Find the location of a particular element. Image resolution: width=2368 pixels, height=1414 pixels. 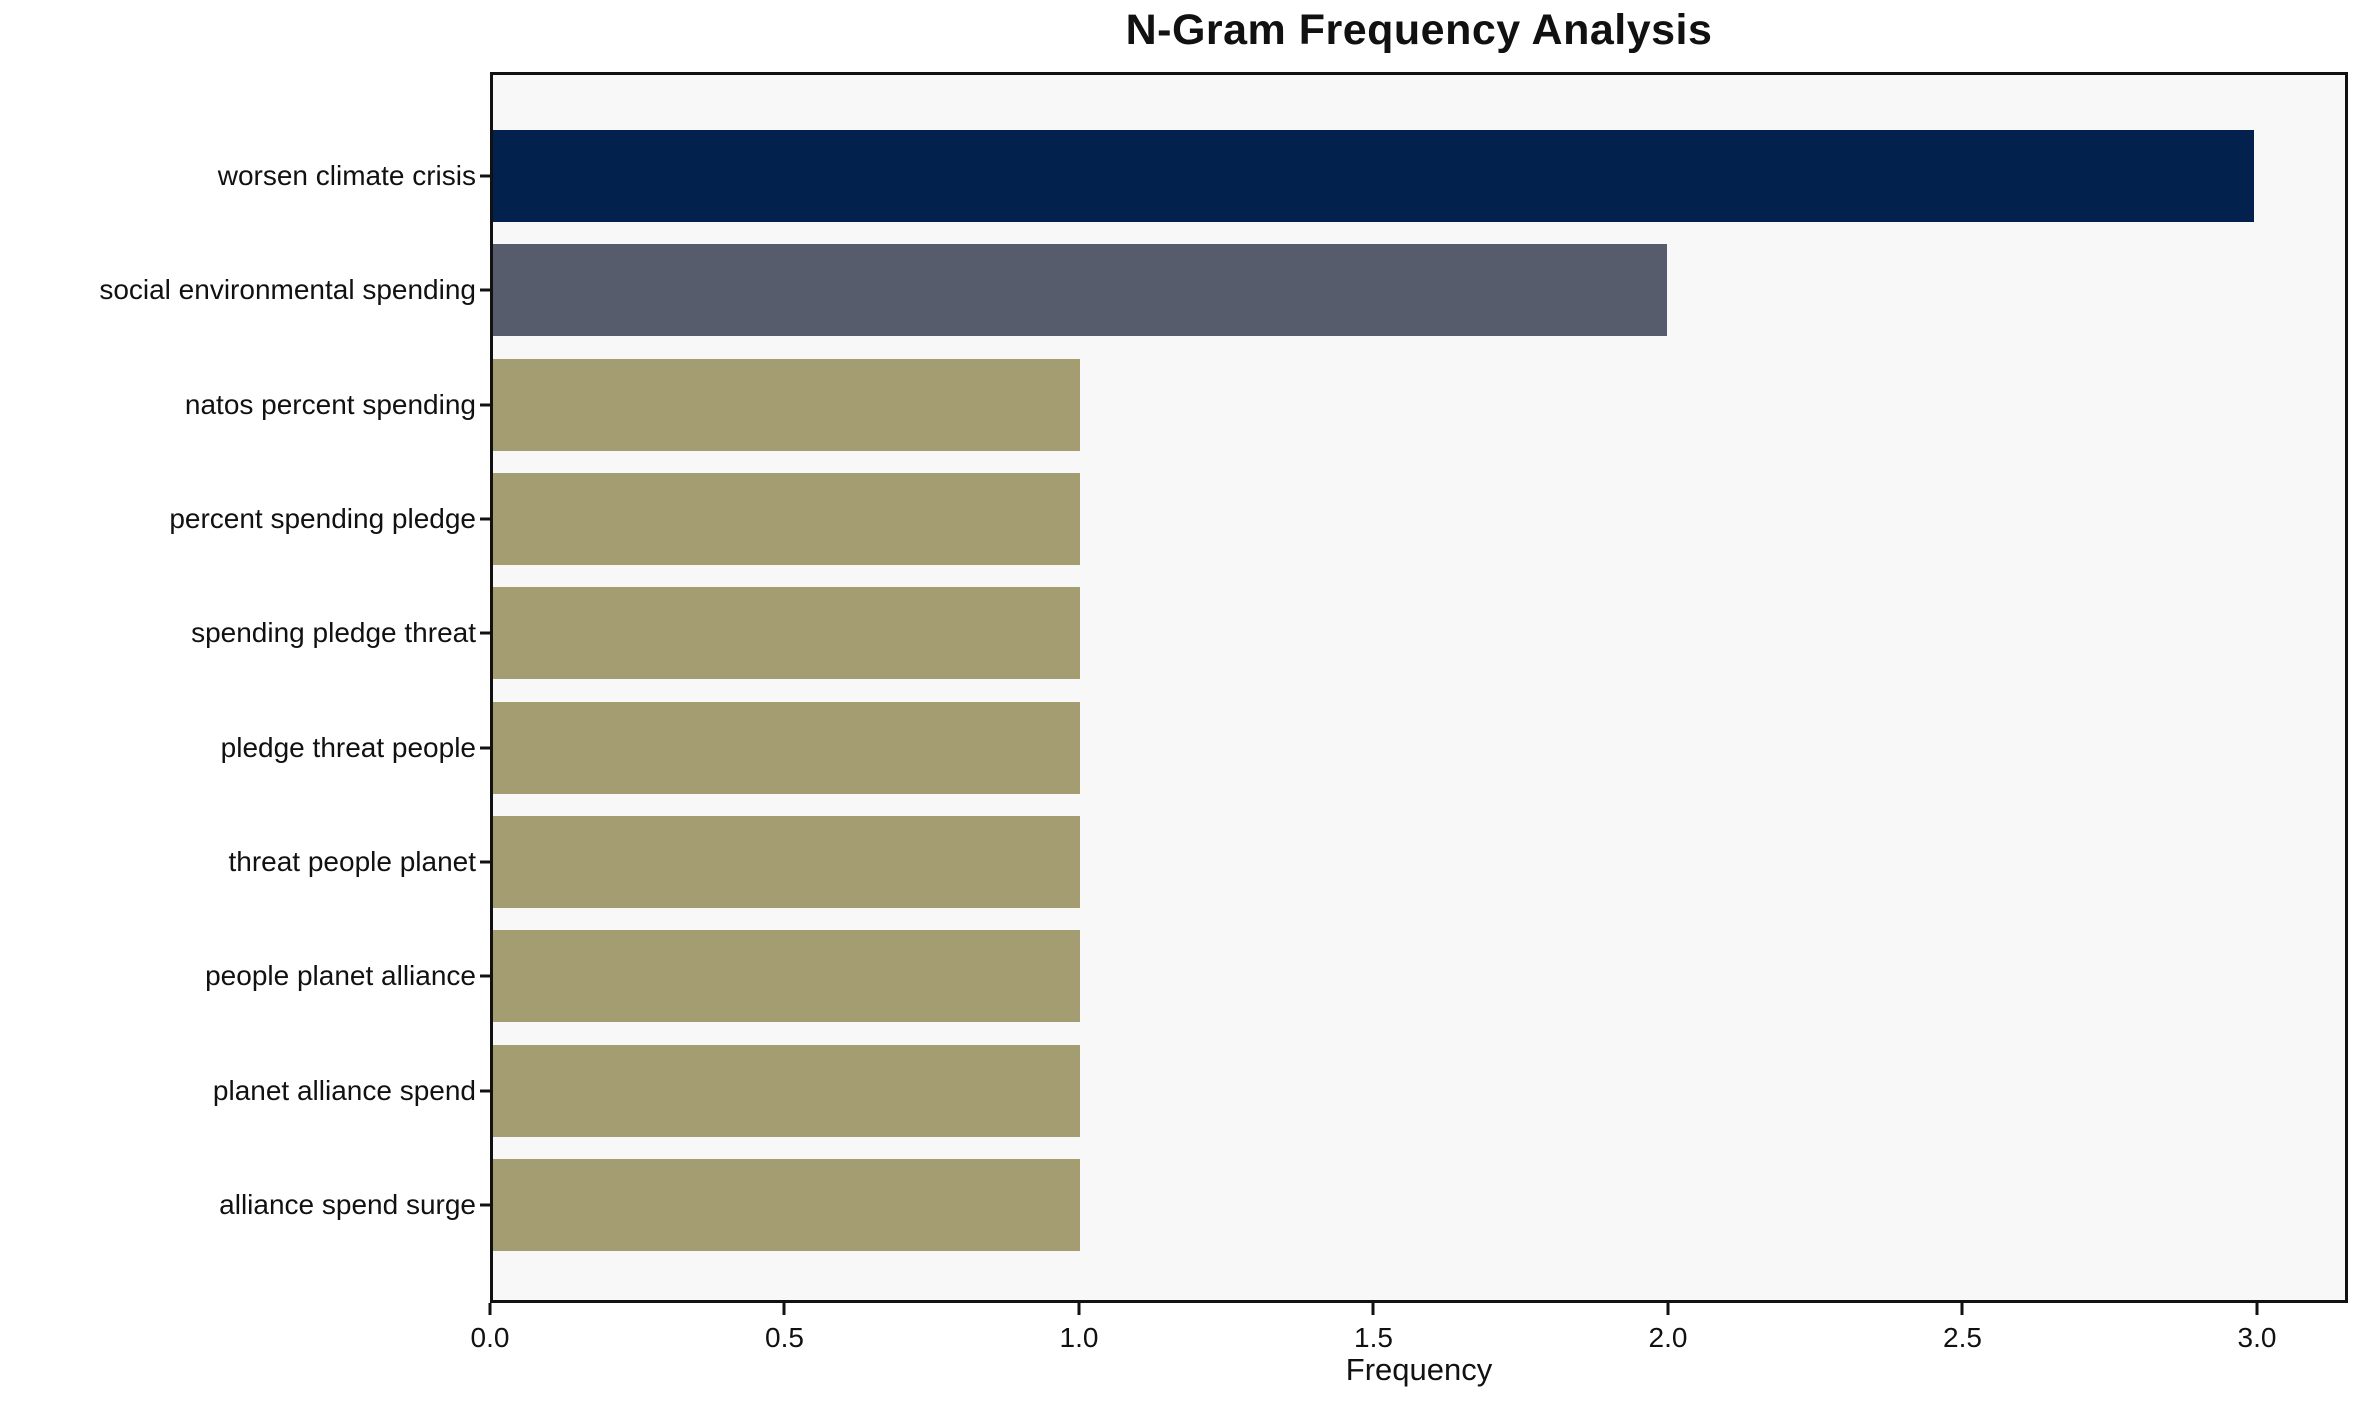

x-tick-label: 0.5 is located at coordinates (784, 1337).